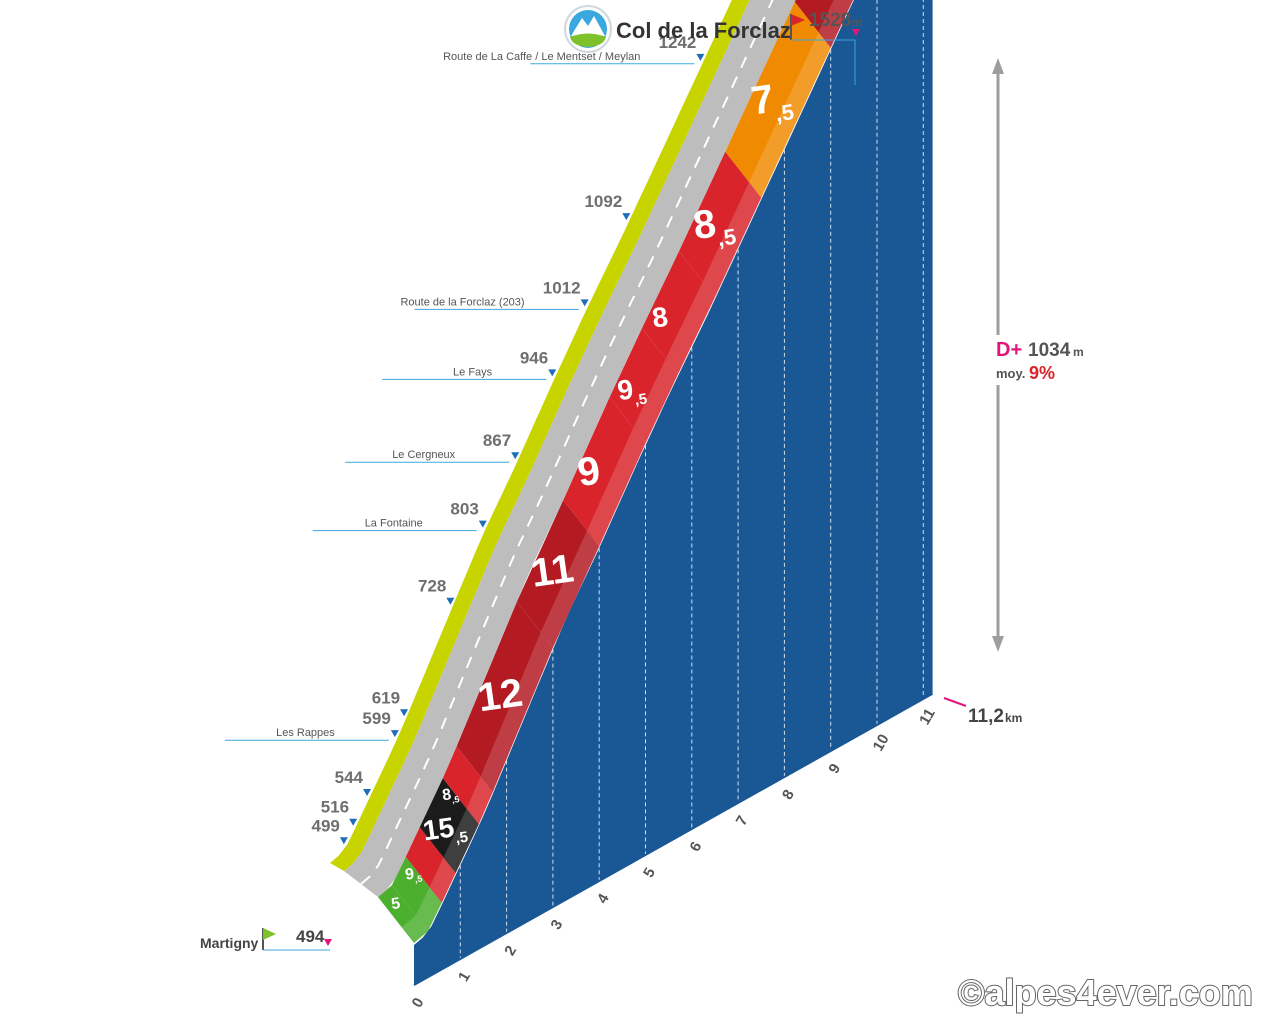  What do you see at coordinates (678, 42) in the screenshot?
I see `altitude-label: 1242` at bounding box center [678, 42].